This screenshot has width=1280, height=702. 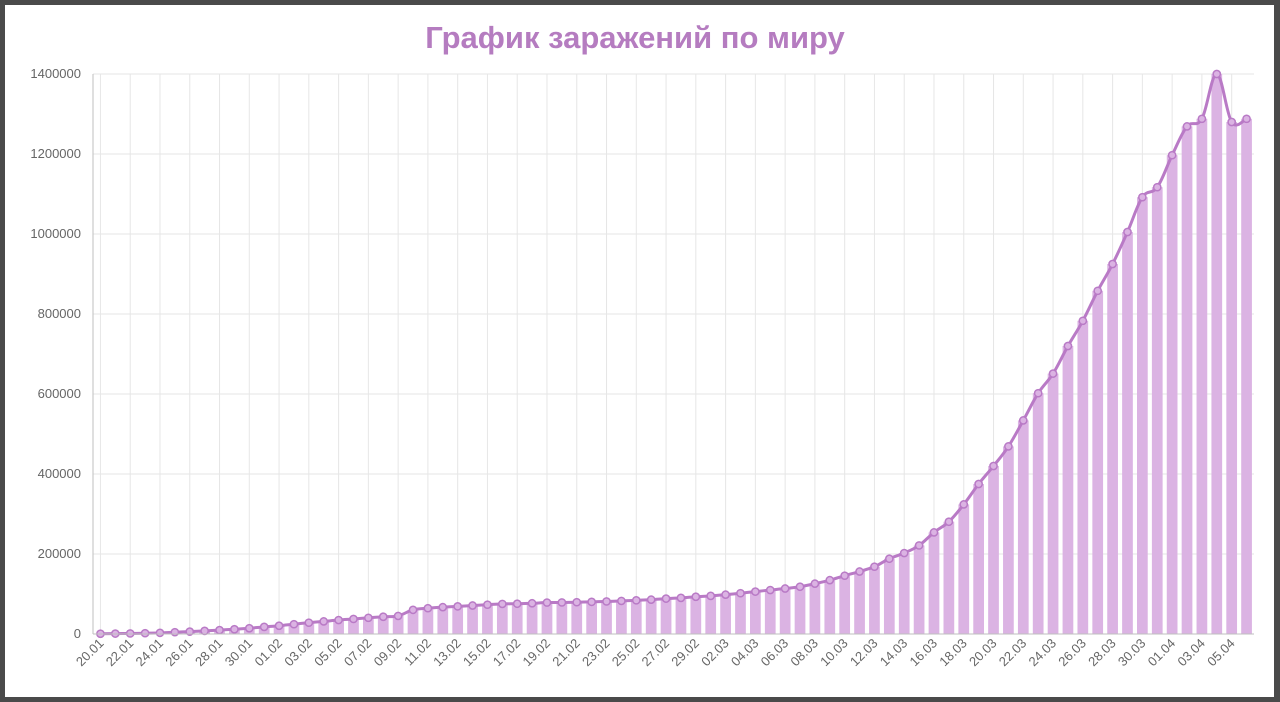 I want to click on x-tick-label: 22.03, so click(x=1013, y=653).